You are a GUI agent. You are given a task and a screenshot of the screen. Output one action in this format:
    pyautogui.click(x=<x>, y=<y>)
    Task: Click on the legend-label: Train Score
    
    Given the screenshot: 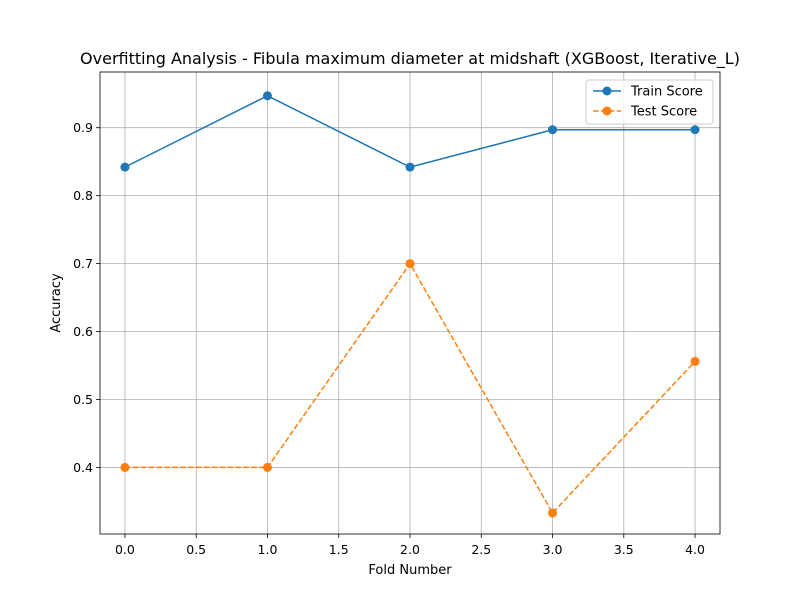 What is the action you would take?
    pyautogui.click(x=666, y=92)
    